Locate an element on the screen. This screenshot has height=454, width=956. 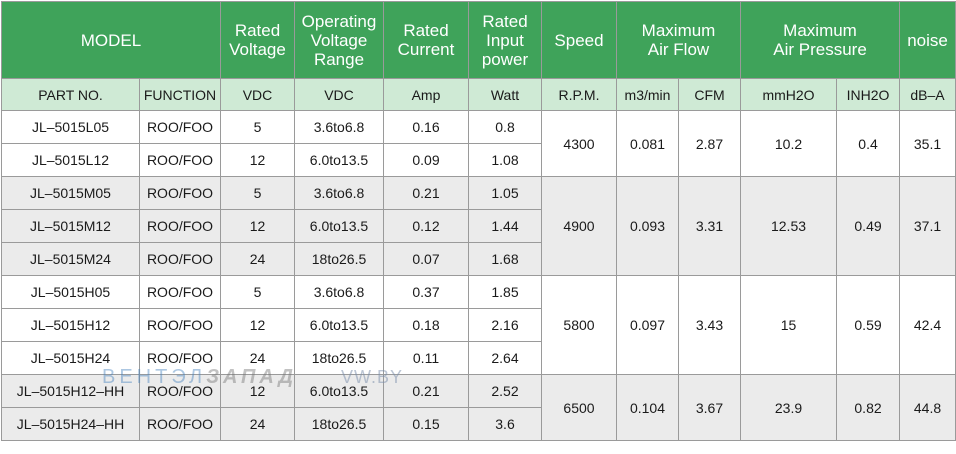
cell-noise: 35.1 is located at coordinates (927, 143).